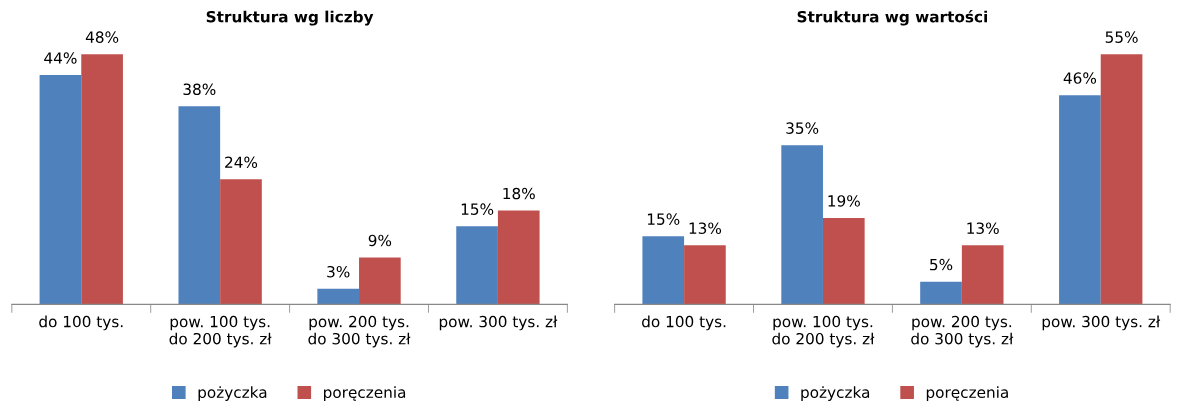  Describe the element at coordinates (1121, 37) in the screenshot. I see `data-label: 55%` at that location.